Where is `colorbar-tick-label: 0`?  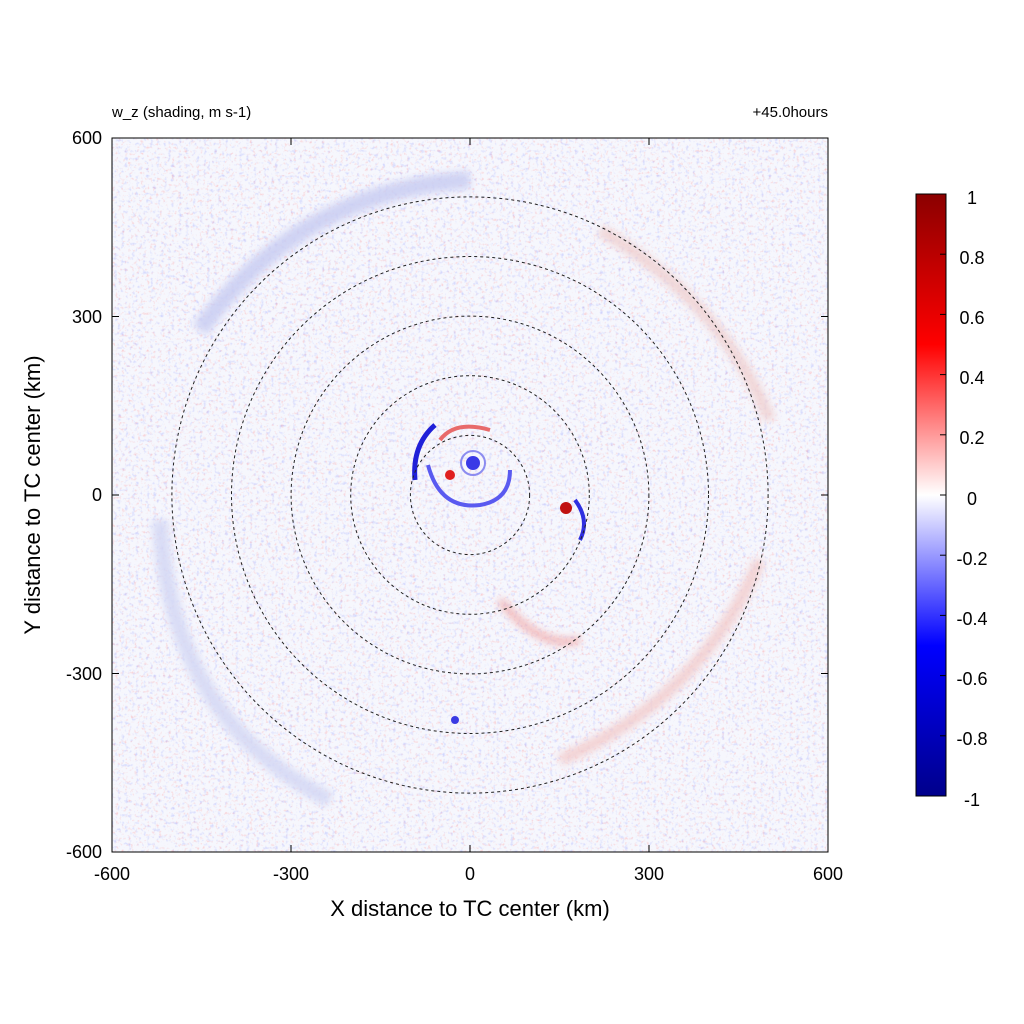 colorbar-tick-label: 0 is located at coordinates (972, 499).